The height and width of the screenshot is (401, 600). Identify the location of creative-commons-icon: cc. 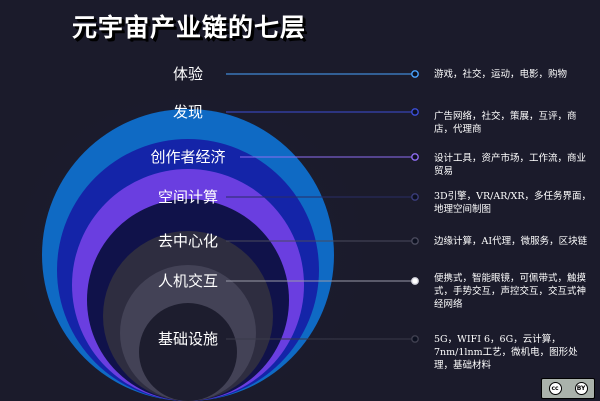
(555, 388).